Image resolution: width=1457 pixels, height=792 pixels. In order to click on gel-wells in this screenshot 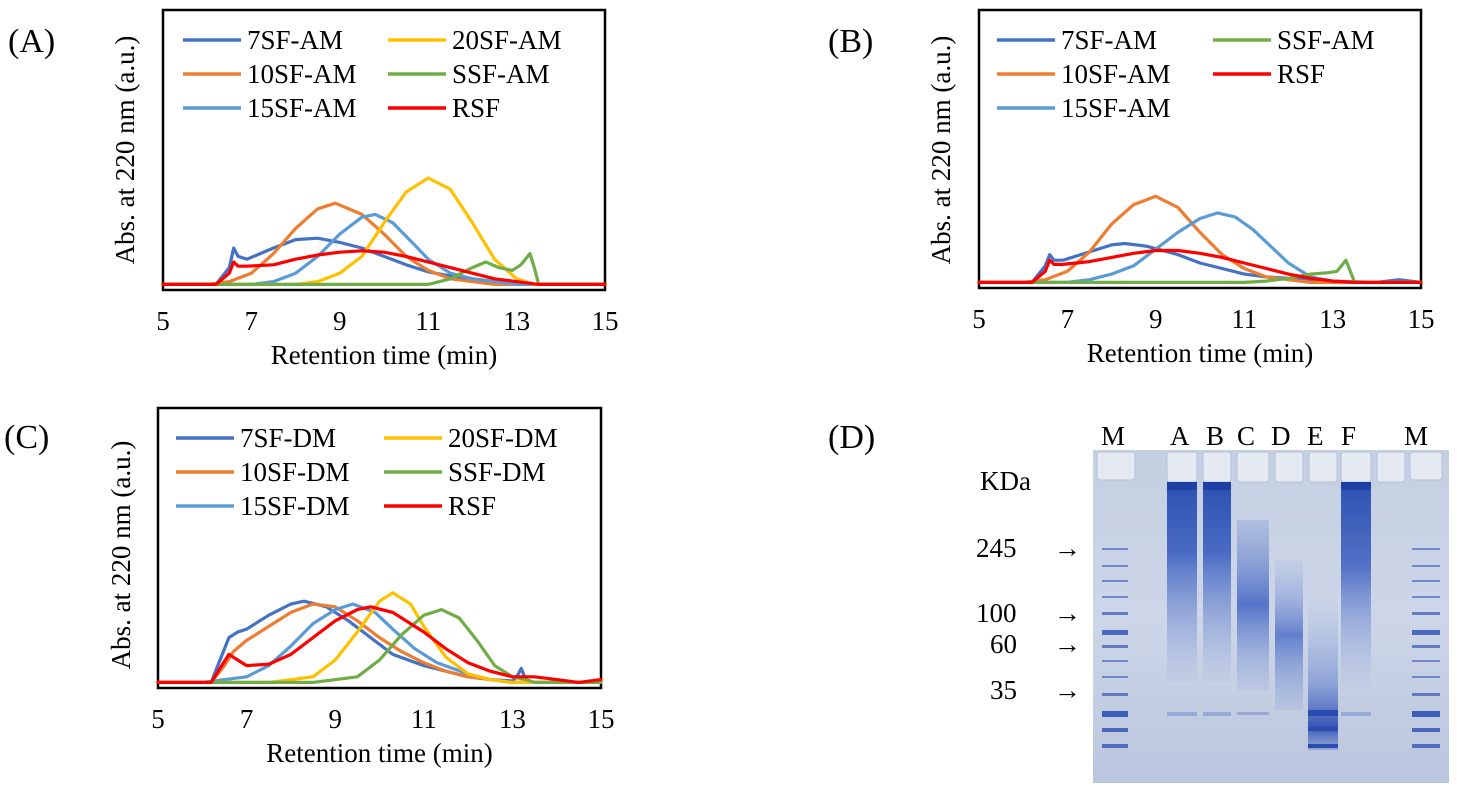, I will do `click(1269, 467)`.